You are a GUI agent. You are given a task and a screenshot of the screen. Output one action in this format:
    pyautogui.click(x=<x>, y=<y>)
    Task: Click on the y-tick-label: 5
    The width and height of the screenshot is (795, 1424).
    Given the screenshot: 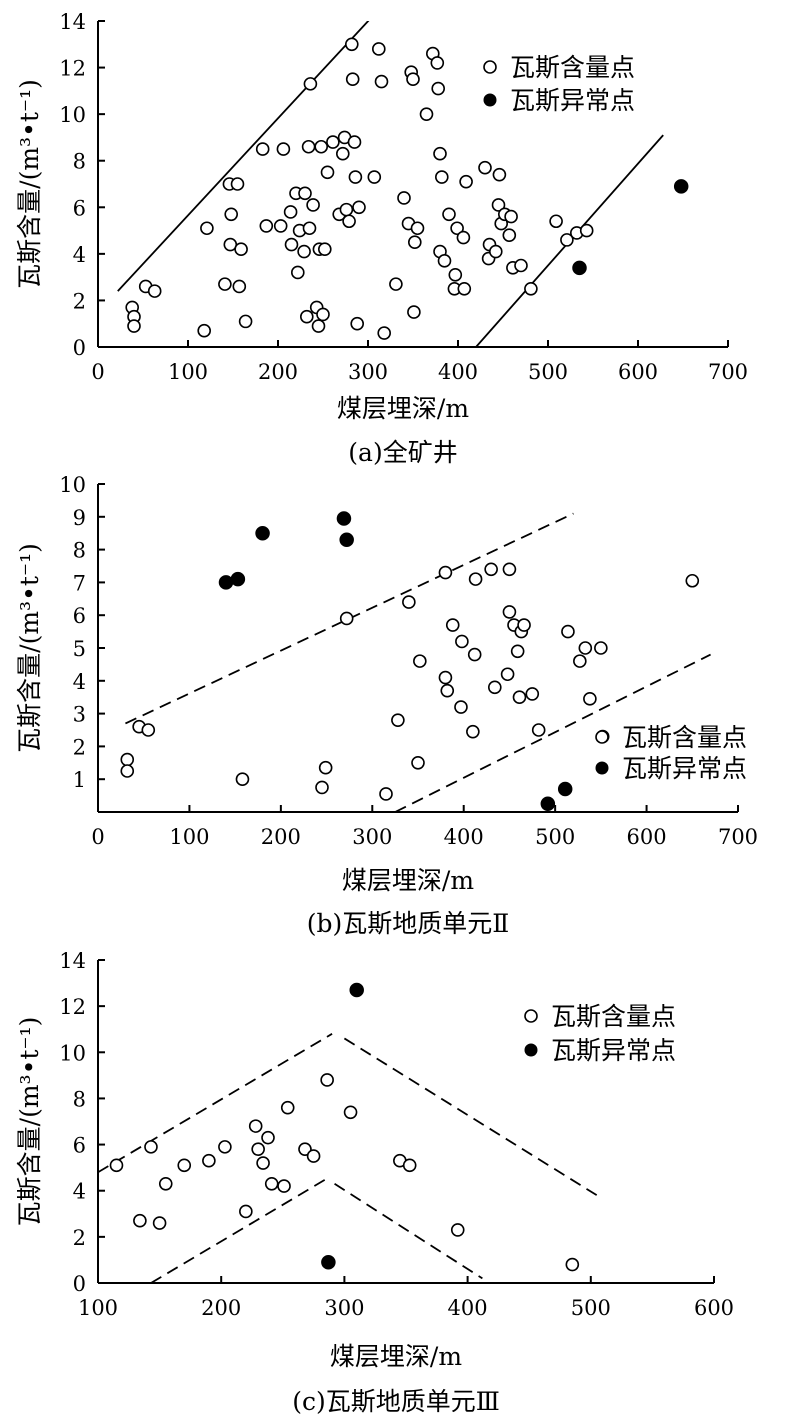 What is the action you would take?
    pyautogui.click(x=79, y=649)
    